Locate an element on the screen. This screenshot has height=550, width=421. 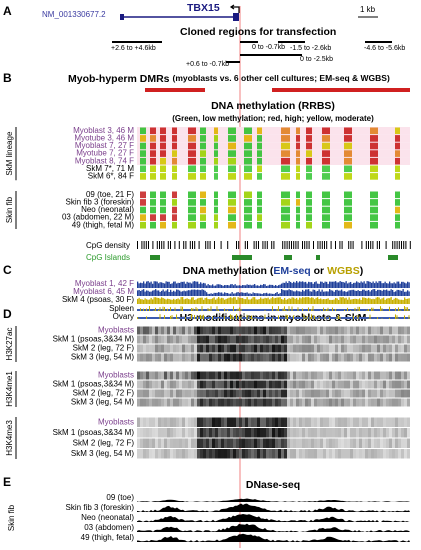
row-label: Skin fib 3 (foreskin) is located at coordinates (100, 507).